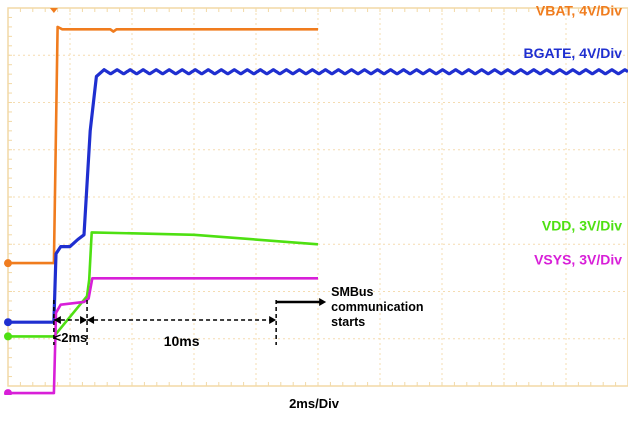 Image resolution: width=628 pixels, height=422 pixels. I want to click on channel-marker-vbat, so click(8, 263).